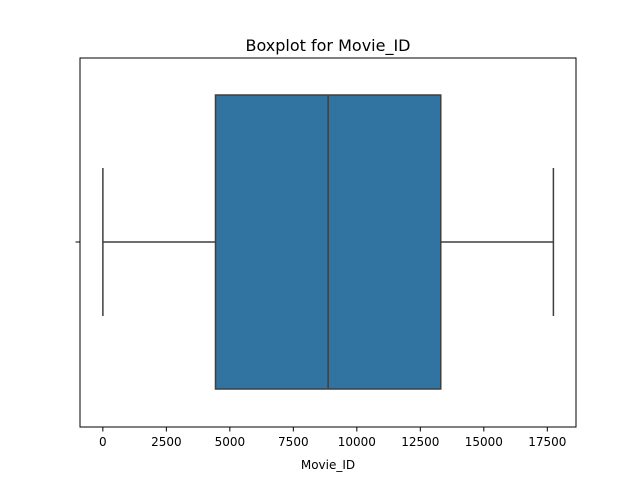 Image resolution: width=640 pixels, height=480 pixels. I want to click on x-tick-label: 2500, so click(166, 442).